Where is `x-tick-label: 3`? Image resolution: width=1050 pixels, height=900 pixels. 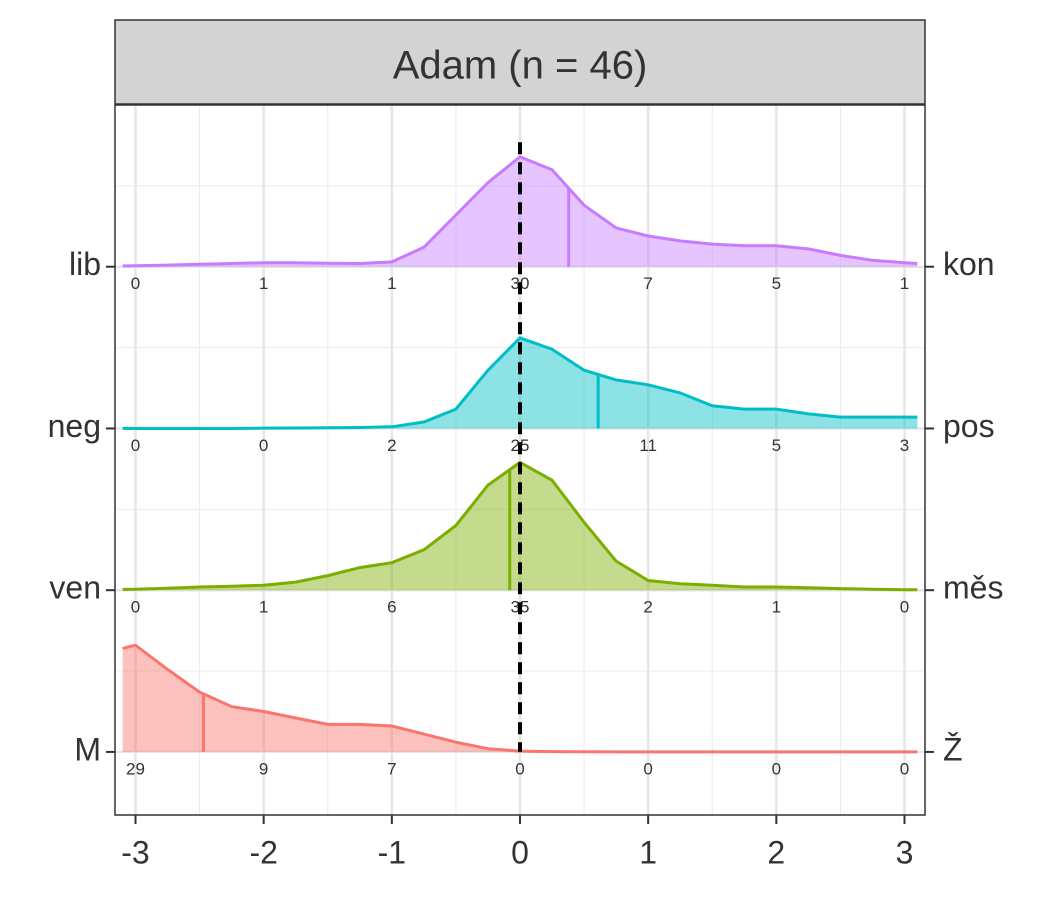 x-tick-label: 3 is located at coordinates (905, 852).